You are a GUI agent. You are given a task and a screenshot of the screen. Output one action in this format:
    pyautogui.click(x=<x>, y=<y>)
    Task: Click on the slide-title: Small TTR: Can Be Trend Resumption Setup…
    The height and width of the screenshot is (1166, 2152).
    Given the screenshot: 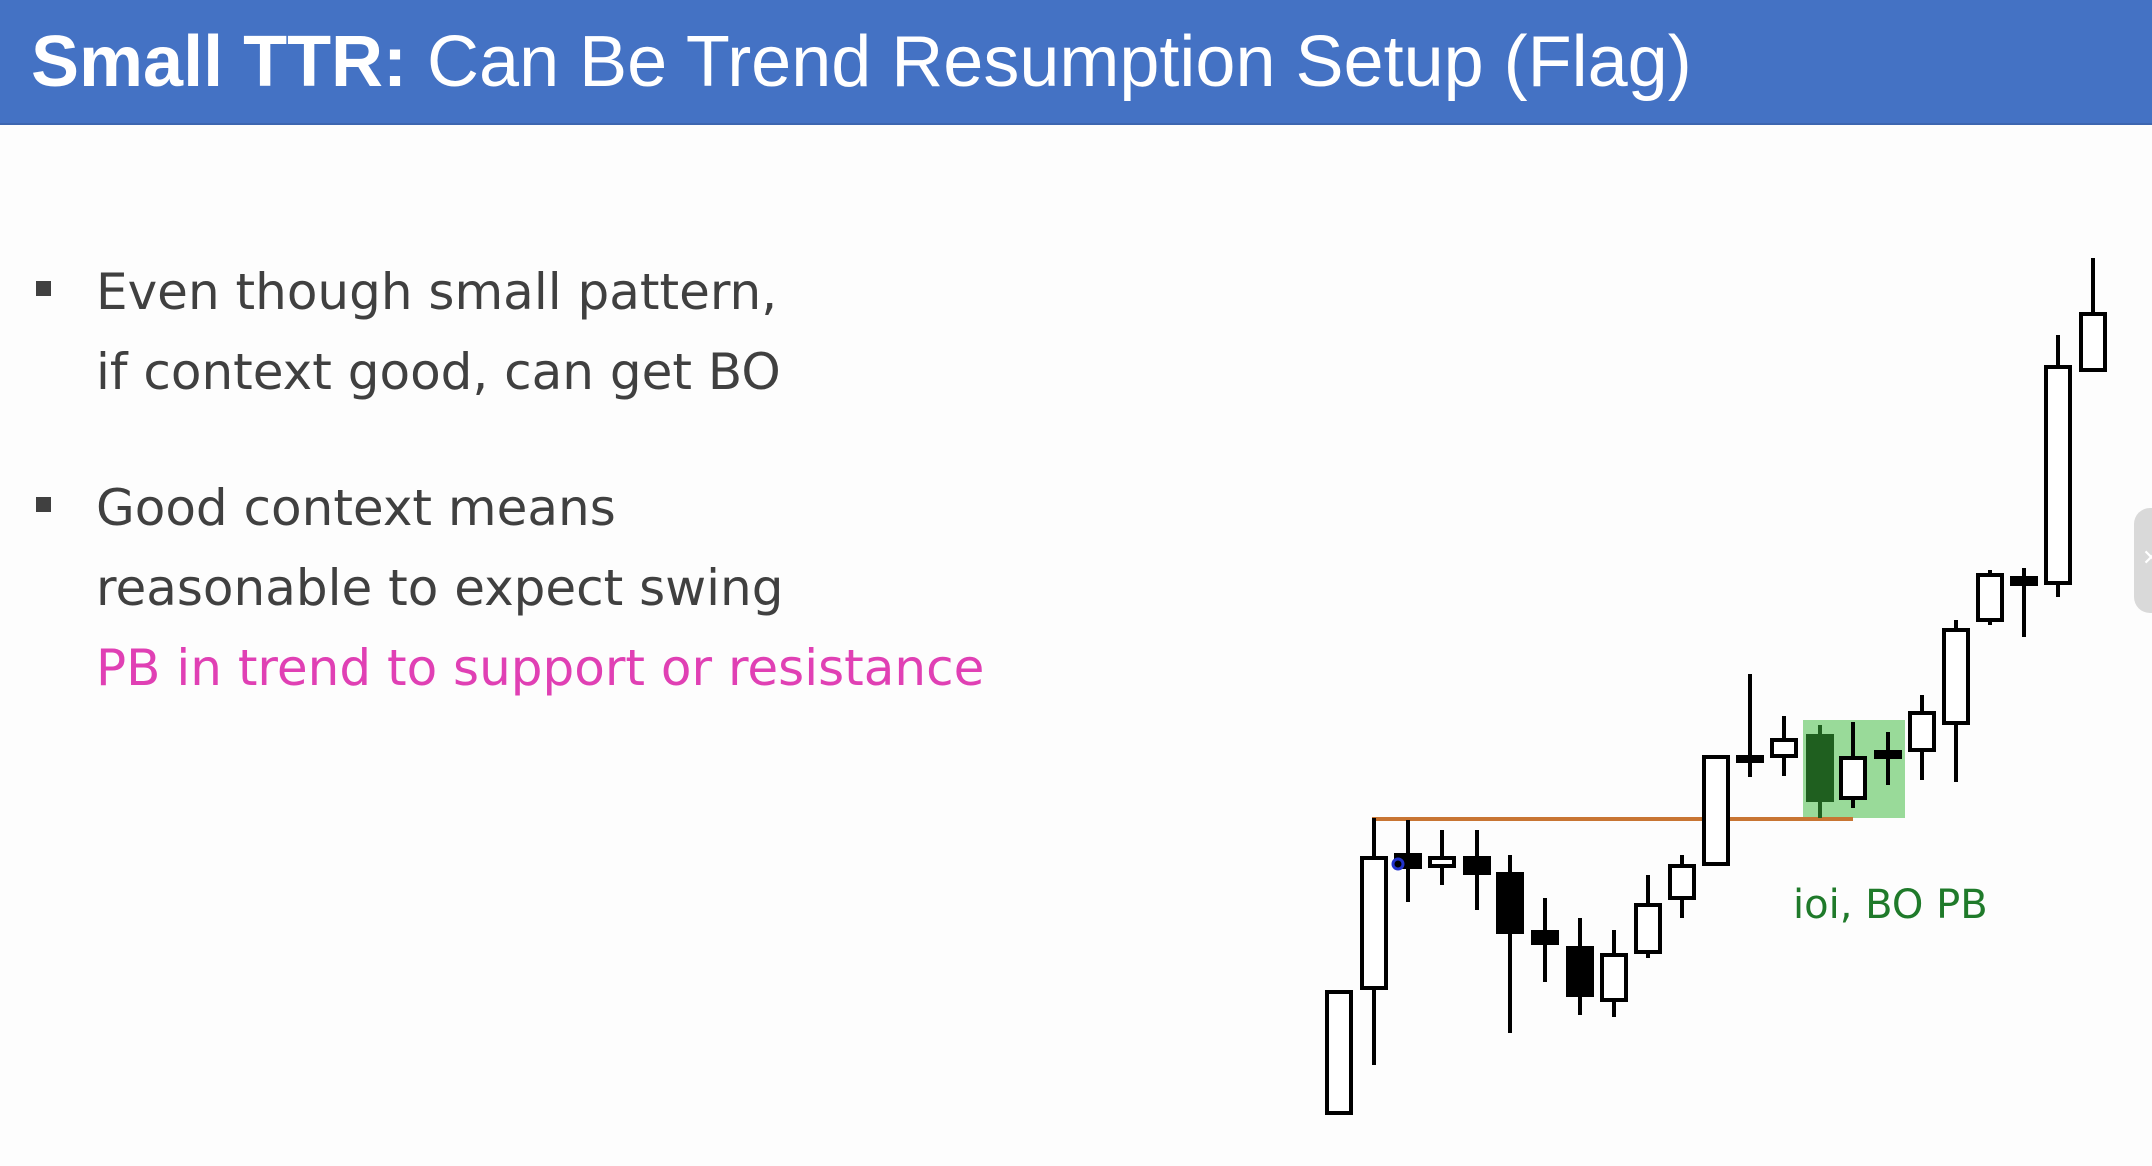 What is the action you would take?
    pyautogui.click(x=861, y=62)
    